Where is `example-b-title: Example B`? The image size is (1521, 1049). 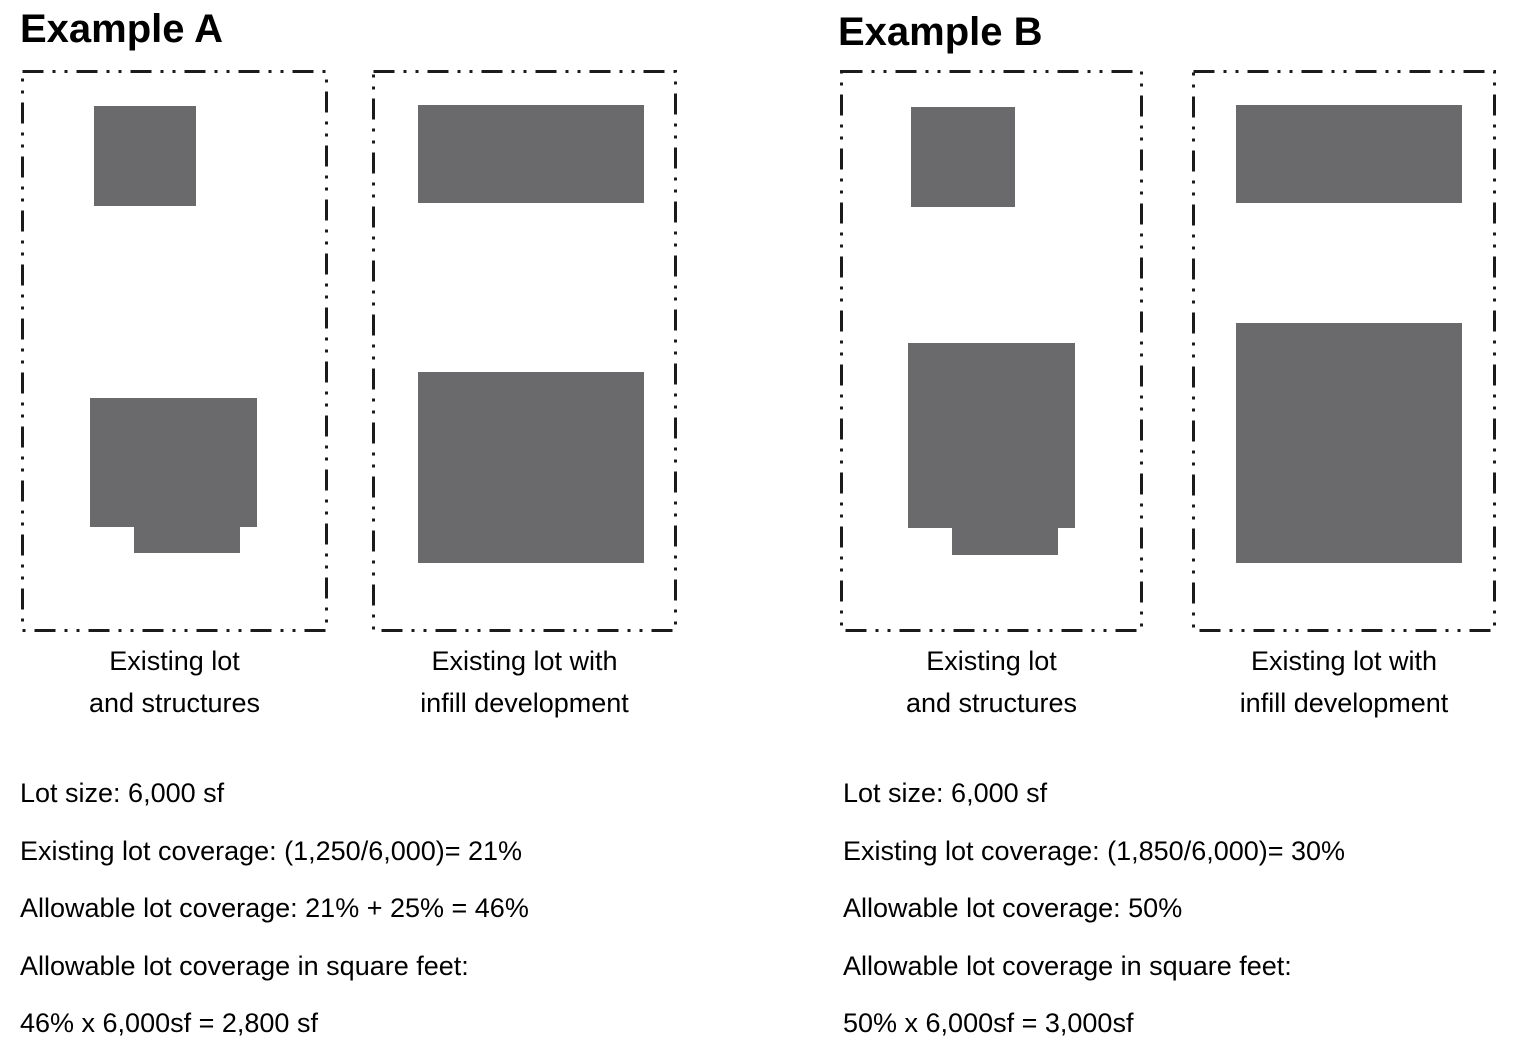
example-b-title: Example B is located at coordinates (940, 32).